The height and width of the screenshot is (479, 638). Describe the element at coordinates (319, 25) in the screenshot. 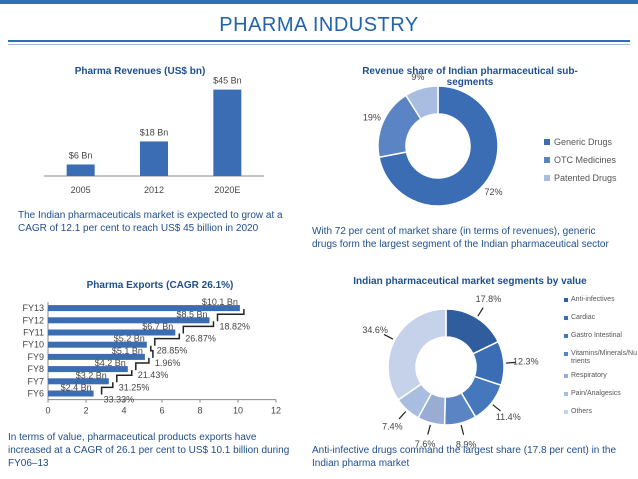

I see `page-title: PHARMA INDUSTRY` at that location.